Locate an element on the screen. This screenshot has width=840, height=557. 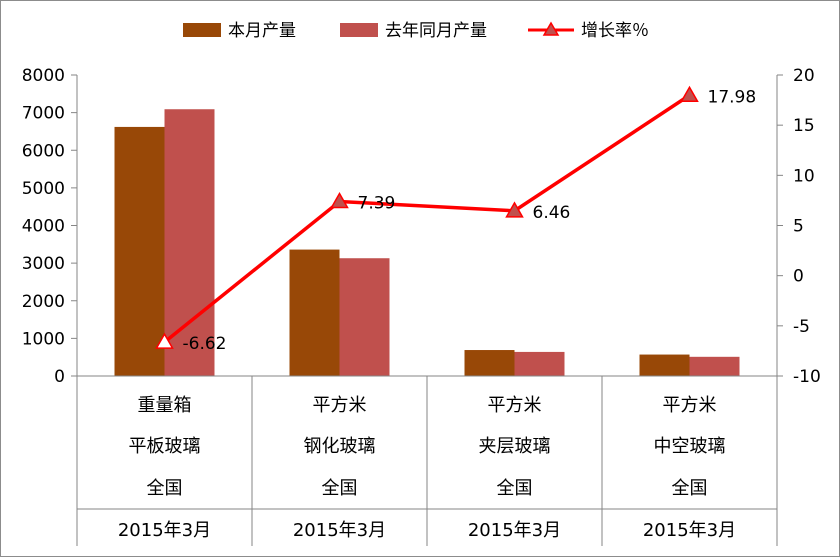
right-tick-label: 15 is located at coordinates (804, 126).